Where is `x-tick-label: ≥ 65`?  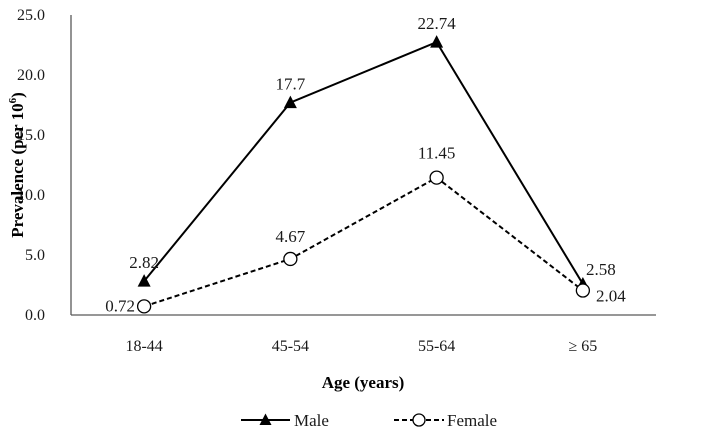 x-tick-label: ≥ 65 is located at coordinates (582, 346).